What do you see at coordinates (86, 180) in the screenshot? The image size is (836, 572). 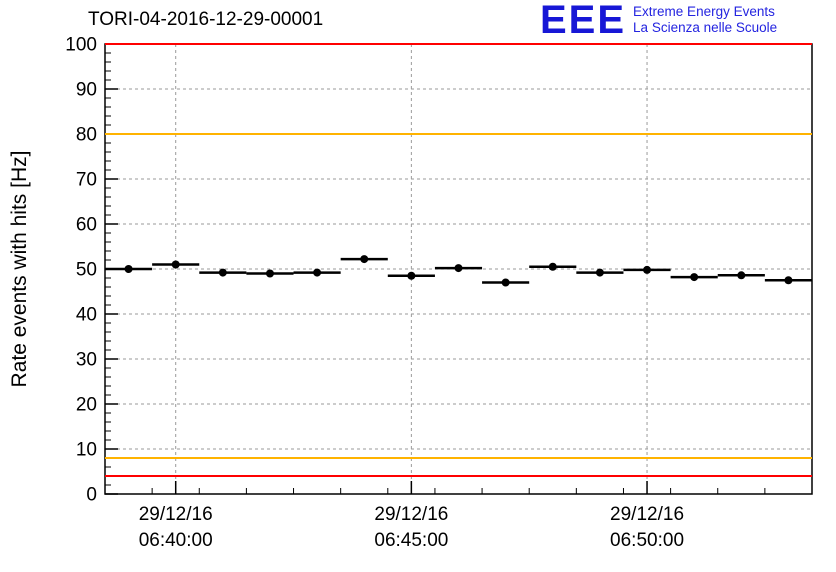 I see `y-tick-label: 70` at bounding box center [86, 180].